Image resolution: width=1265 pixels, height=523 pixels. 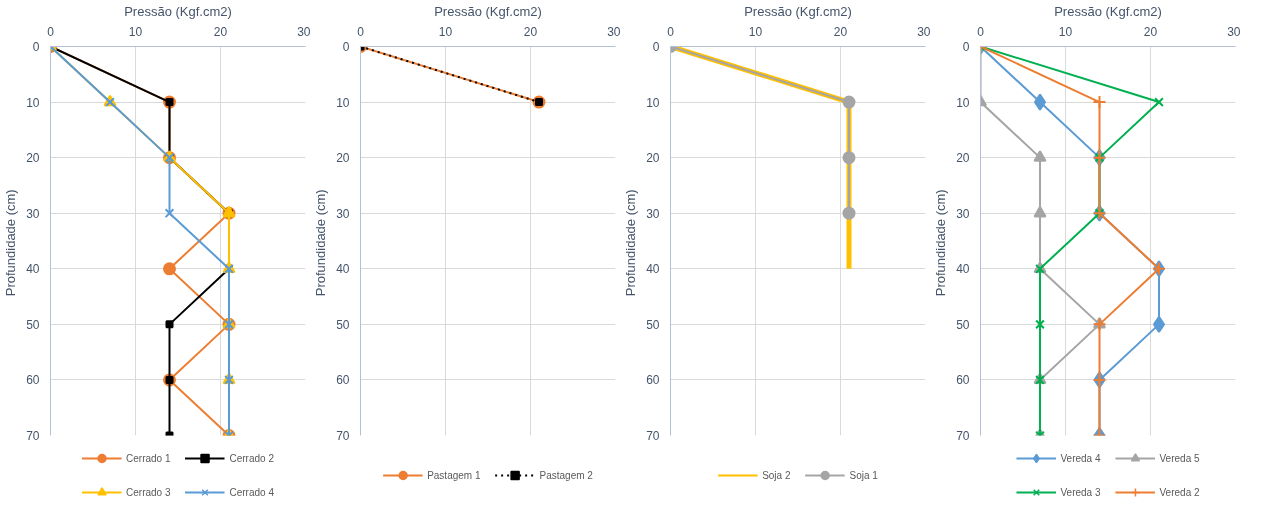 What do you see at coordinates (863, 475) in the screenshot?
I see `legend-label: Soja 1` at bounding box center [863, 475].